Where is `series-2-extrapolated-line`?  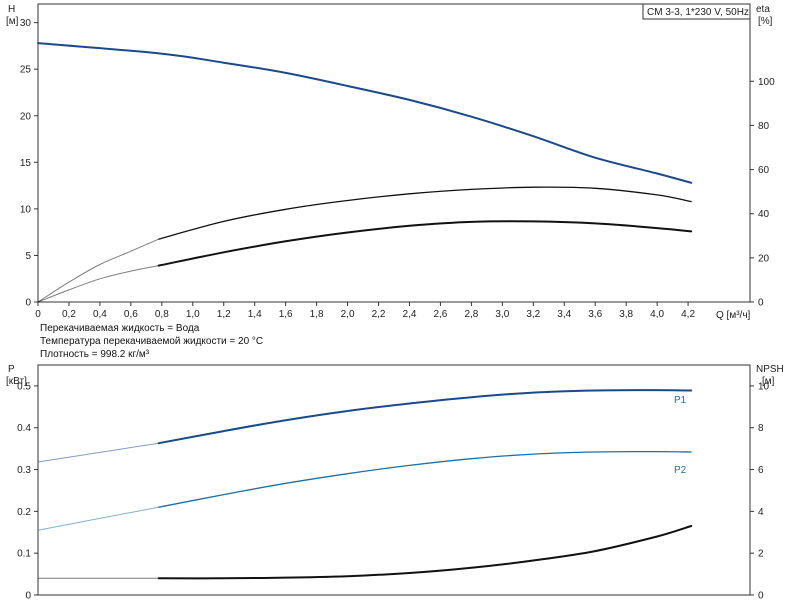 series-2-extrapolated-line is located at coordinates (98, 284).